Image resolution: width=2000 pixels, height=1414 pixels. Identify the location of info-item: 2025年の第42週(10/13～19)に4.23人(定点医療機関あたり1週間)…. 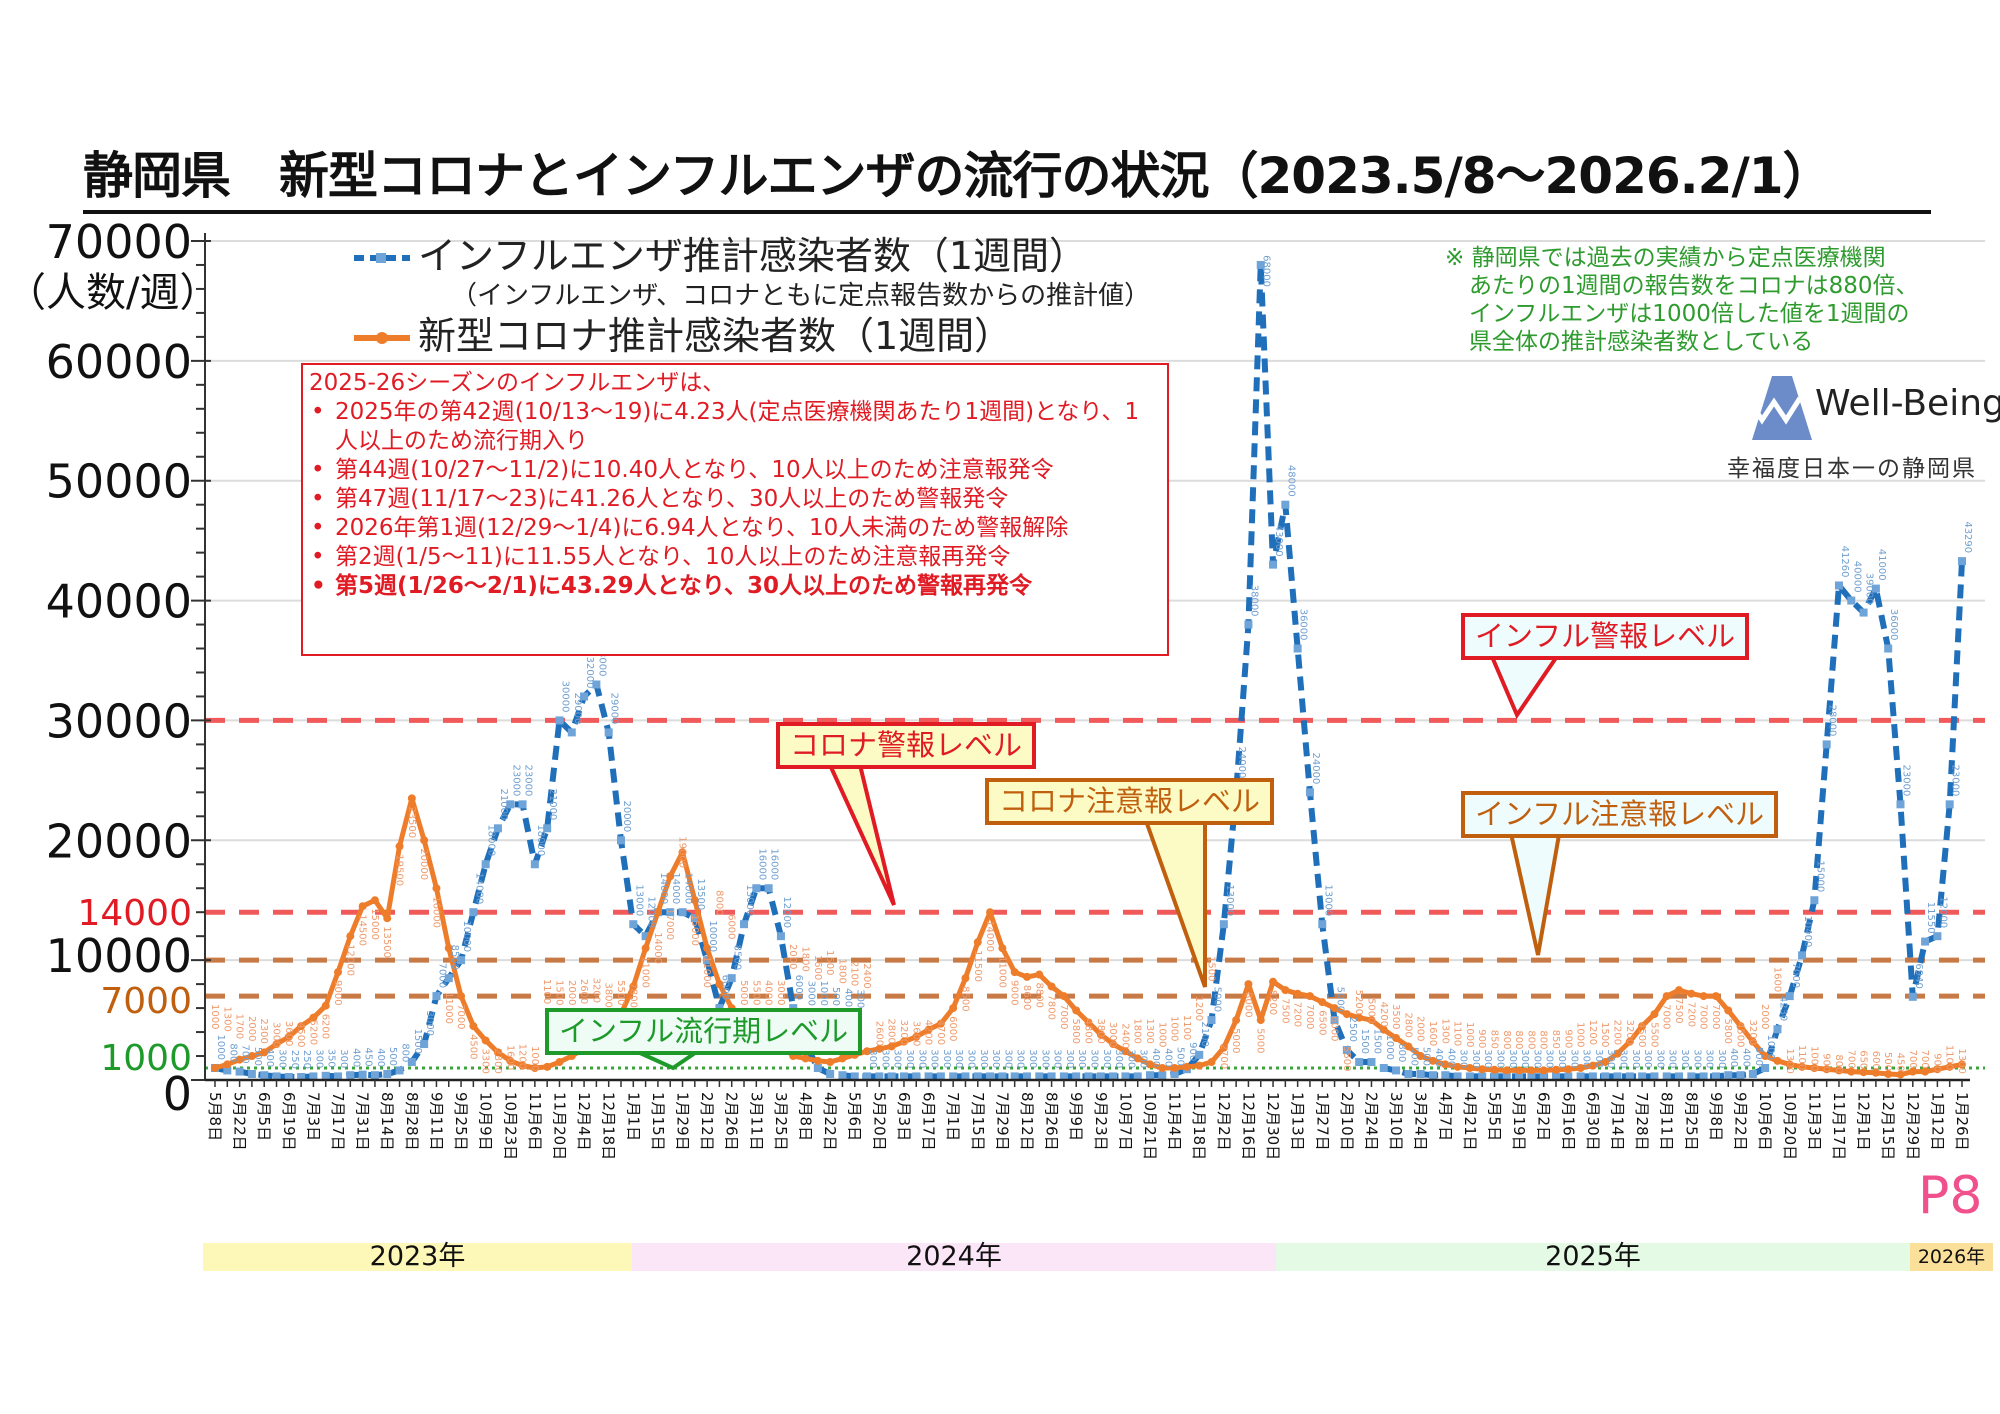
(735, 427).